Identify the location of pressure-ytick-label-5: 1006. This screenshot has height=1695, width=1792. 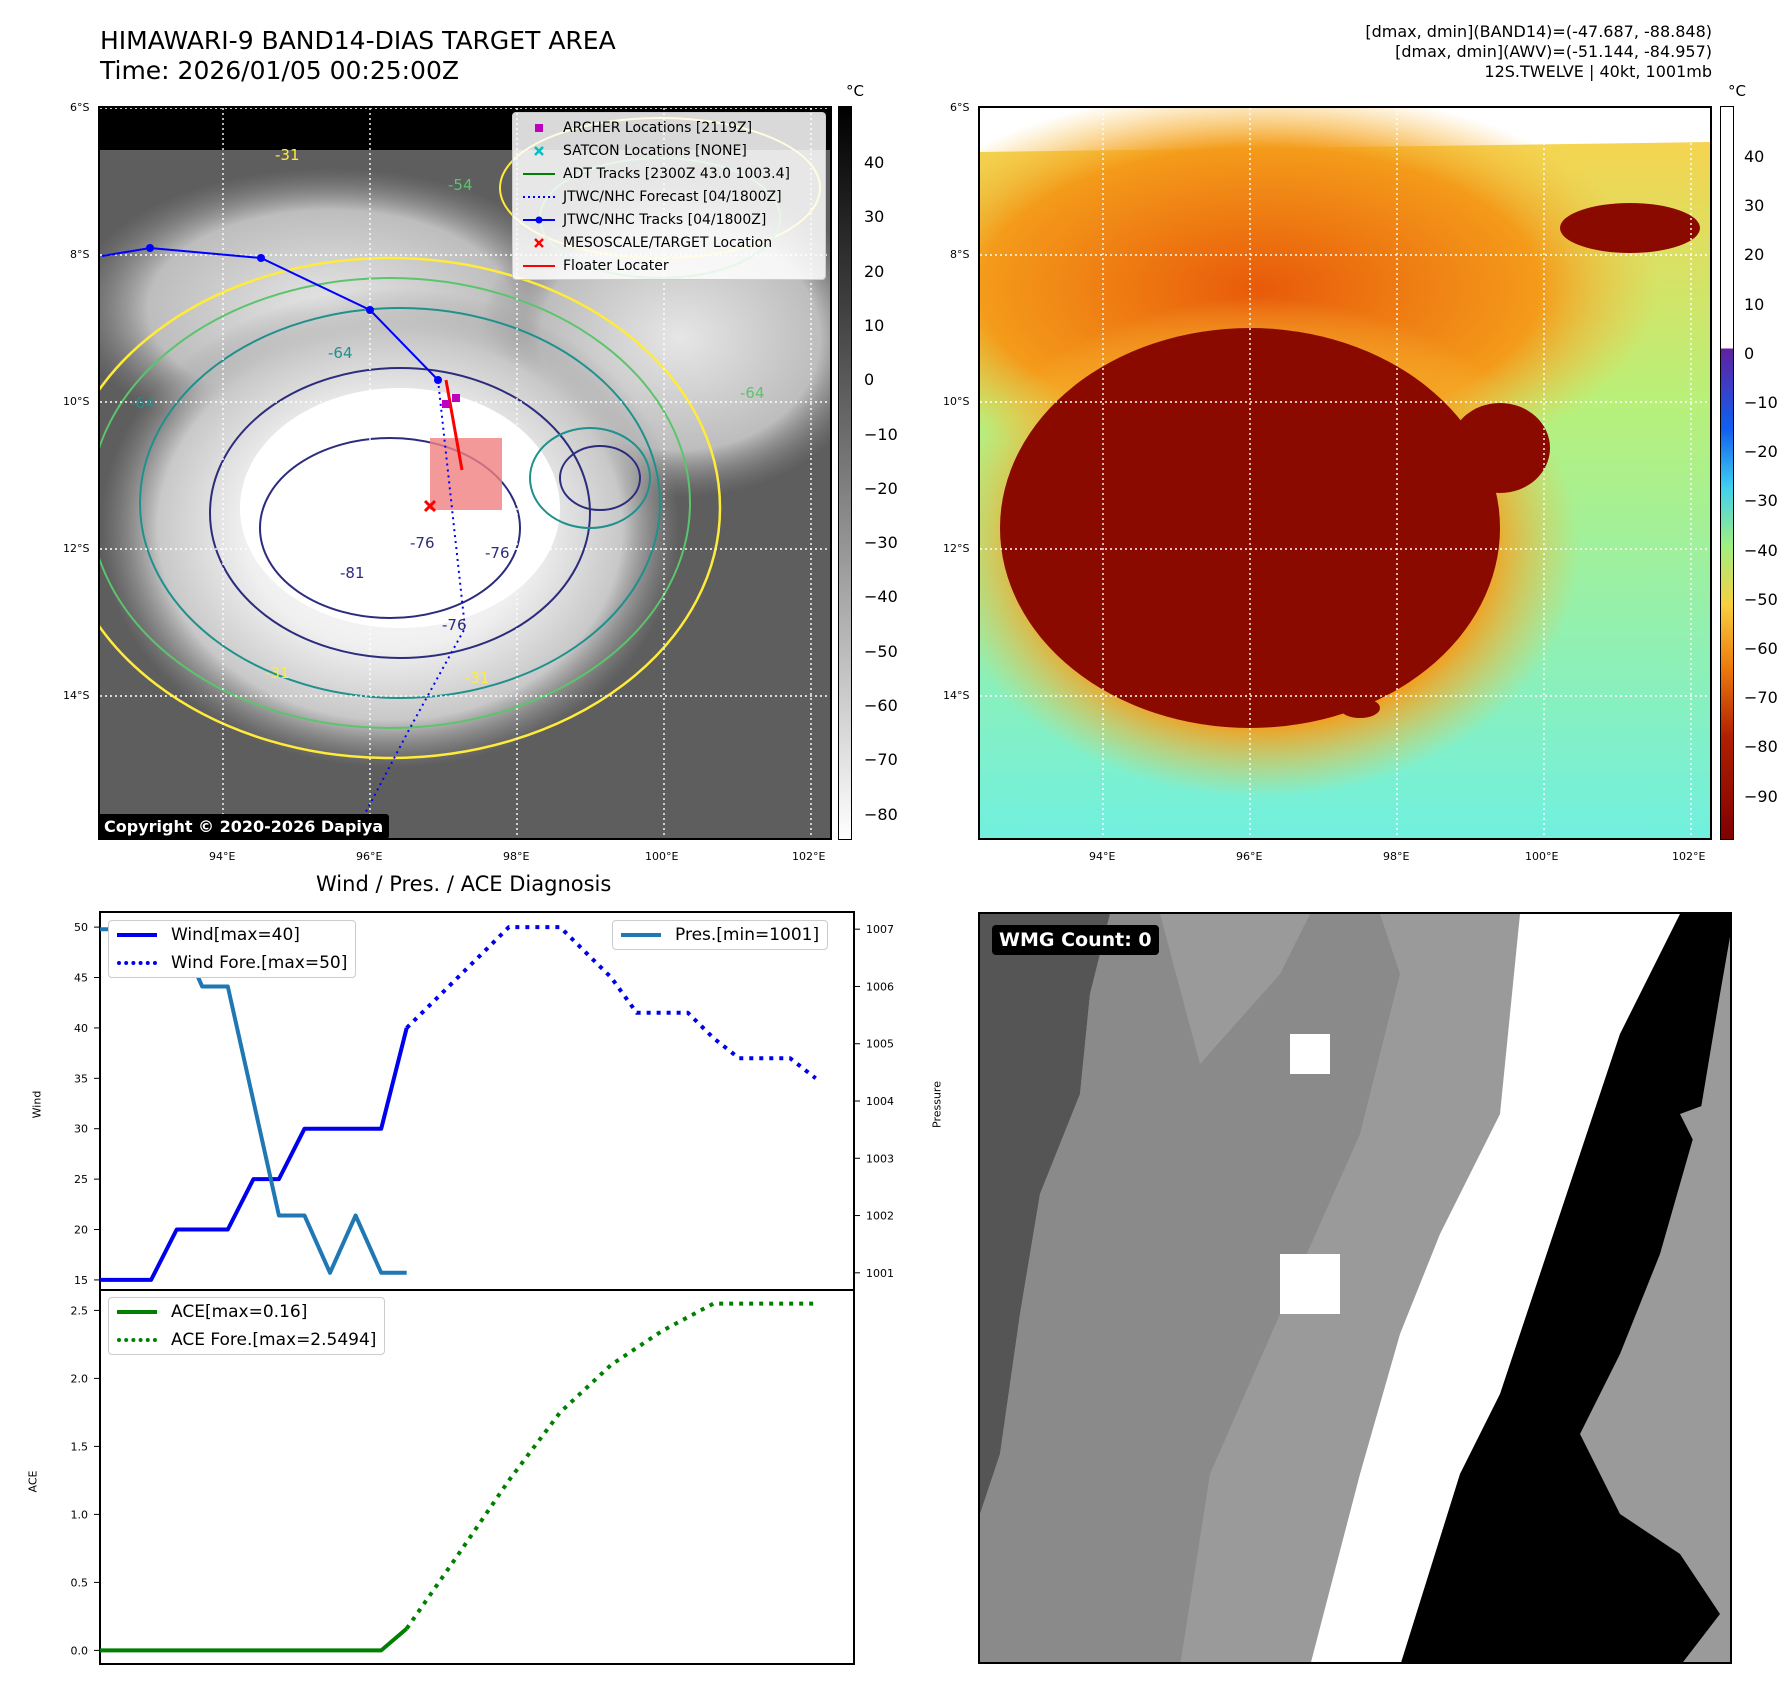
(880, 986).